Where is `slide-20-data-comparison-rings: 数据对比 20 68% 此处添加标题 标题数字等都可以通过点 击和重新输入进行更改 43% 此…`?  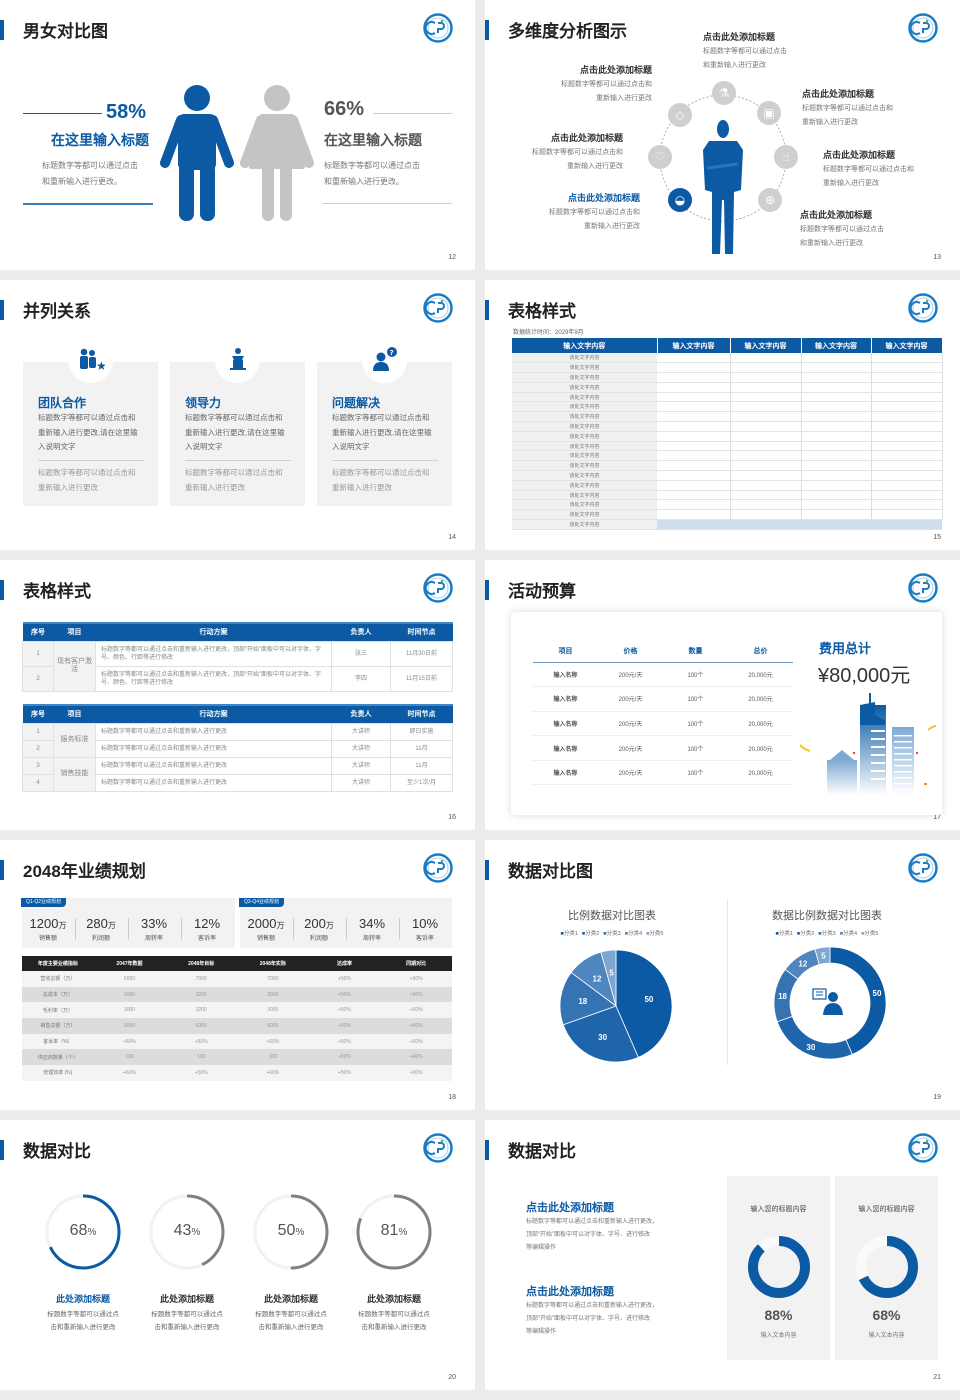 slide-20-data-comparison-rings: 数据对比 20 68% 此处添加标题 标题数字等都可以通过点 击和重新输入进行更改 43% 此… is located at coordinates (237, 1255).